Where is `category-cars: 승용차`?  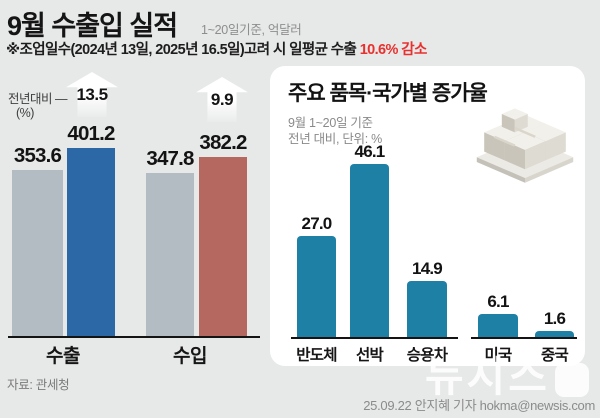
category-cars: 승용차 is located at coordinates (427, 355).